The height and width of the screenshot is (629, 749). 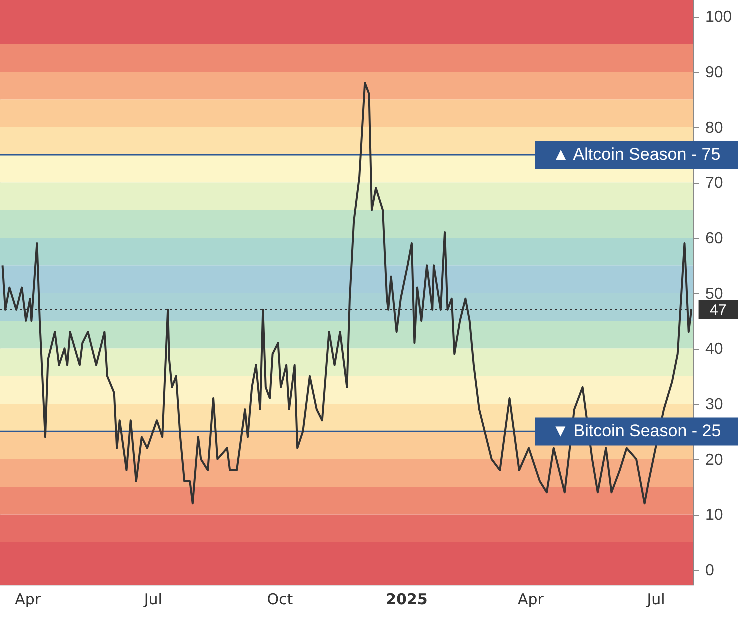 What do you see at coordinates (715, 183) in the screenshot?
I see `y-tick-label: 70` at bounding box center [715, 183].